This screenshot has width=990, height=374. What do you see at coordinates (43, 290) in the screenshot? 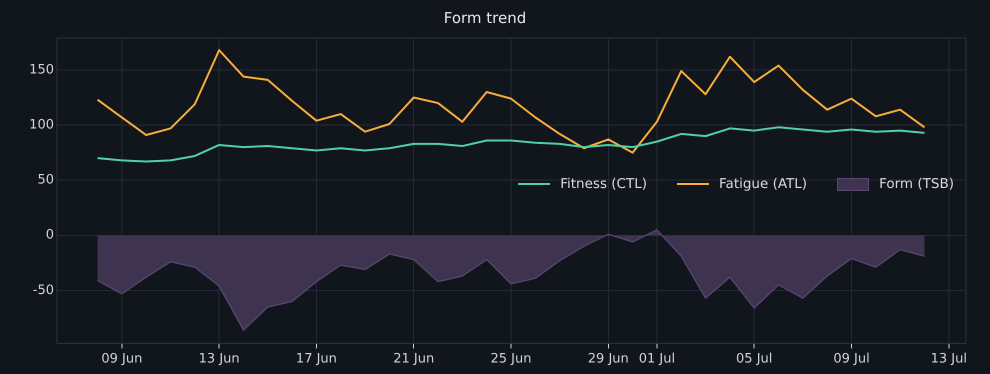
I see `y-tick-label: -50` at bounding box center [43, 290].